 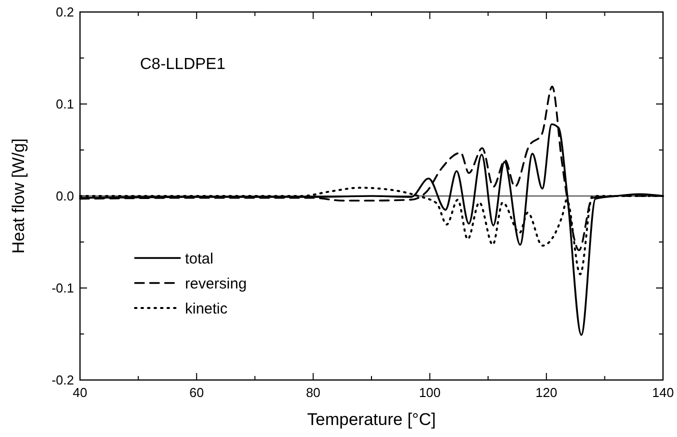 What do you see at coordinates (65, 104) in the screenshot?
I see `y-tick-label: 0.1` at bounding box center [65, 104].